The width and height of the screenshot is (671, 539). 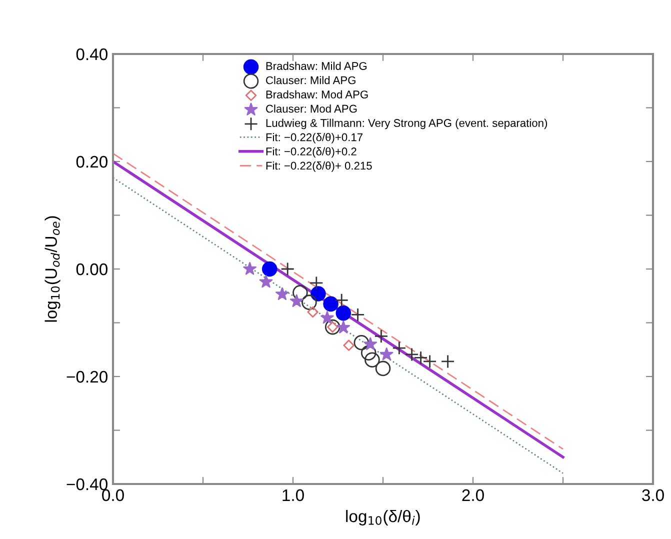 I want to click on legend-label: Clauser: Mod APG, so click(x=311, y=108).